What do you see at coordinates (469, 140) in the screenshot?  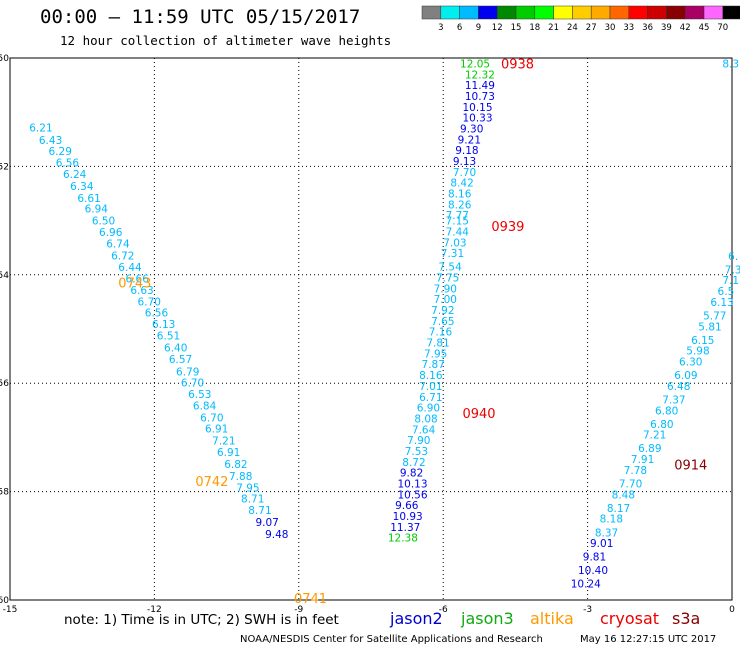 I see `swh-point: 9.21` at bounding box center [469, 140].